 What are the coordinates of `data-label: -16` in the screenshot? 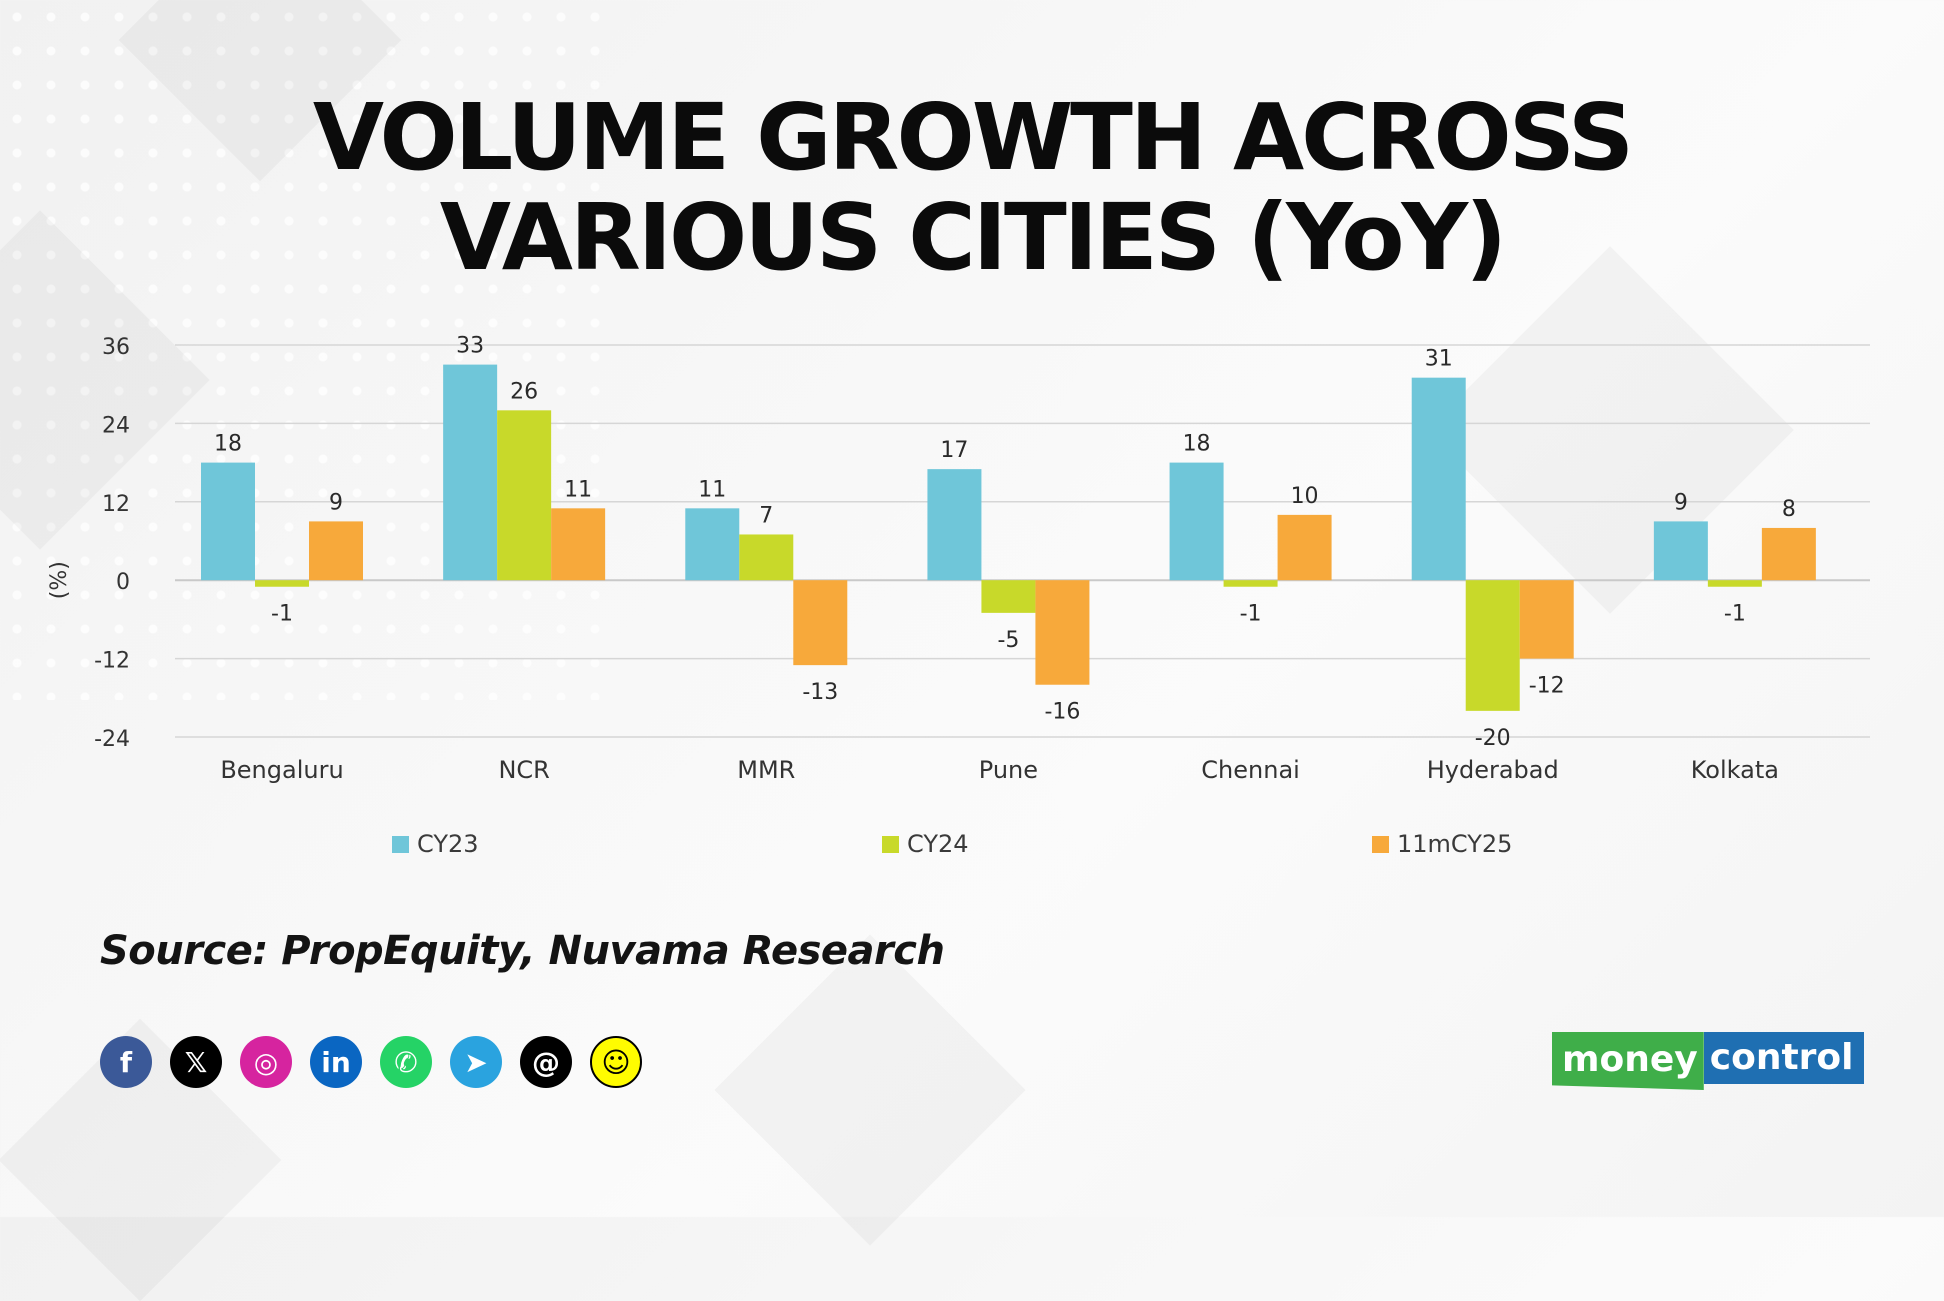 It's located at (1062, 712).